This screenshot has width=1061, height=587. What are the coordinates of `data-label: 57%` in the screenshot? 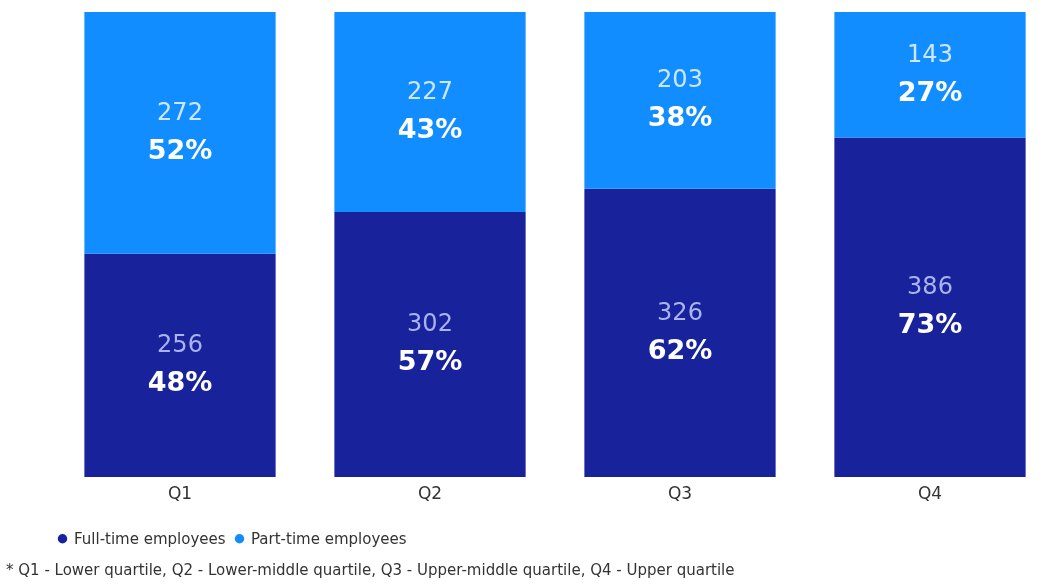 It's located at (430, 361).